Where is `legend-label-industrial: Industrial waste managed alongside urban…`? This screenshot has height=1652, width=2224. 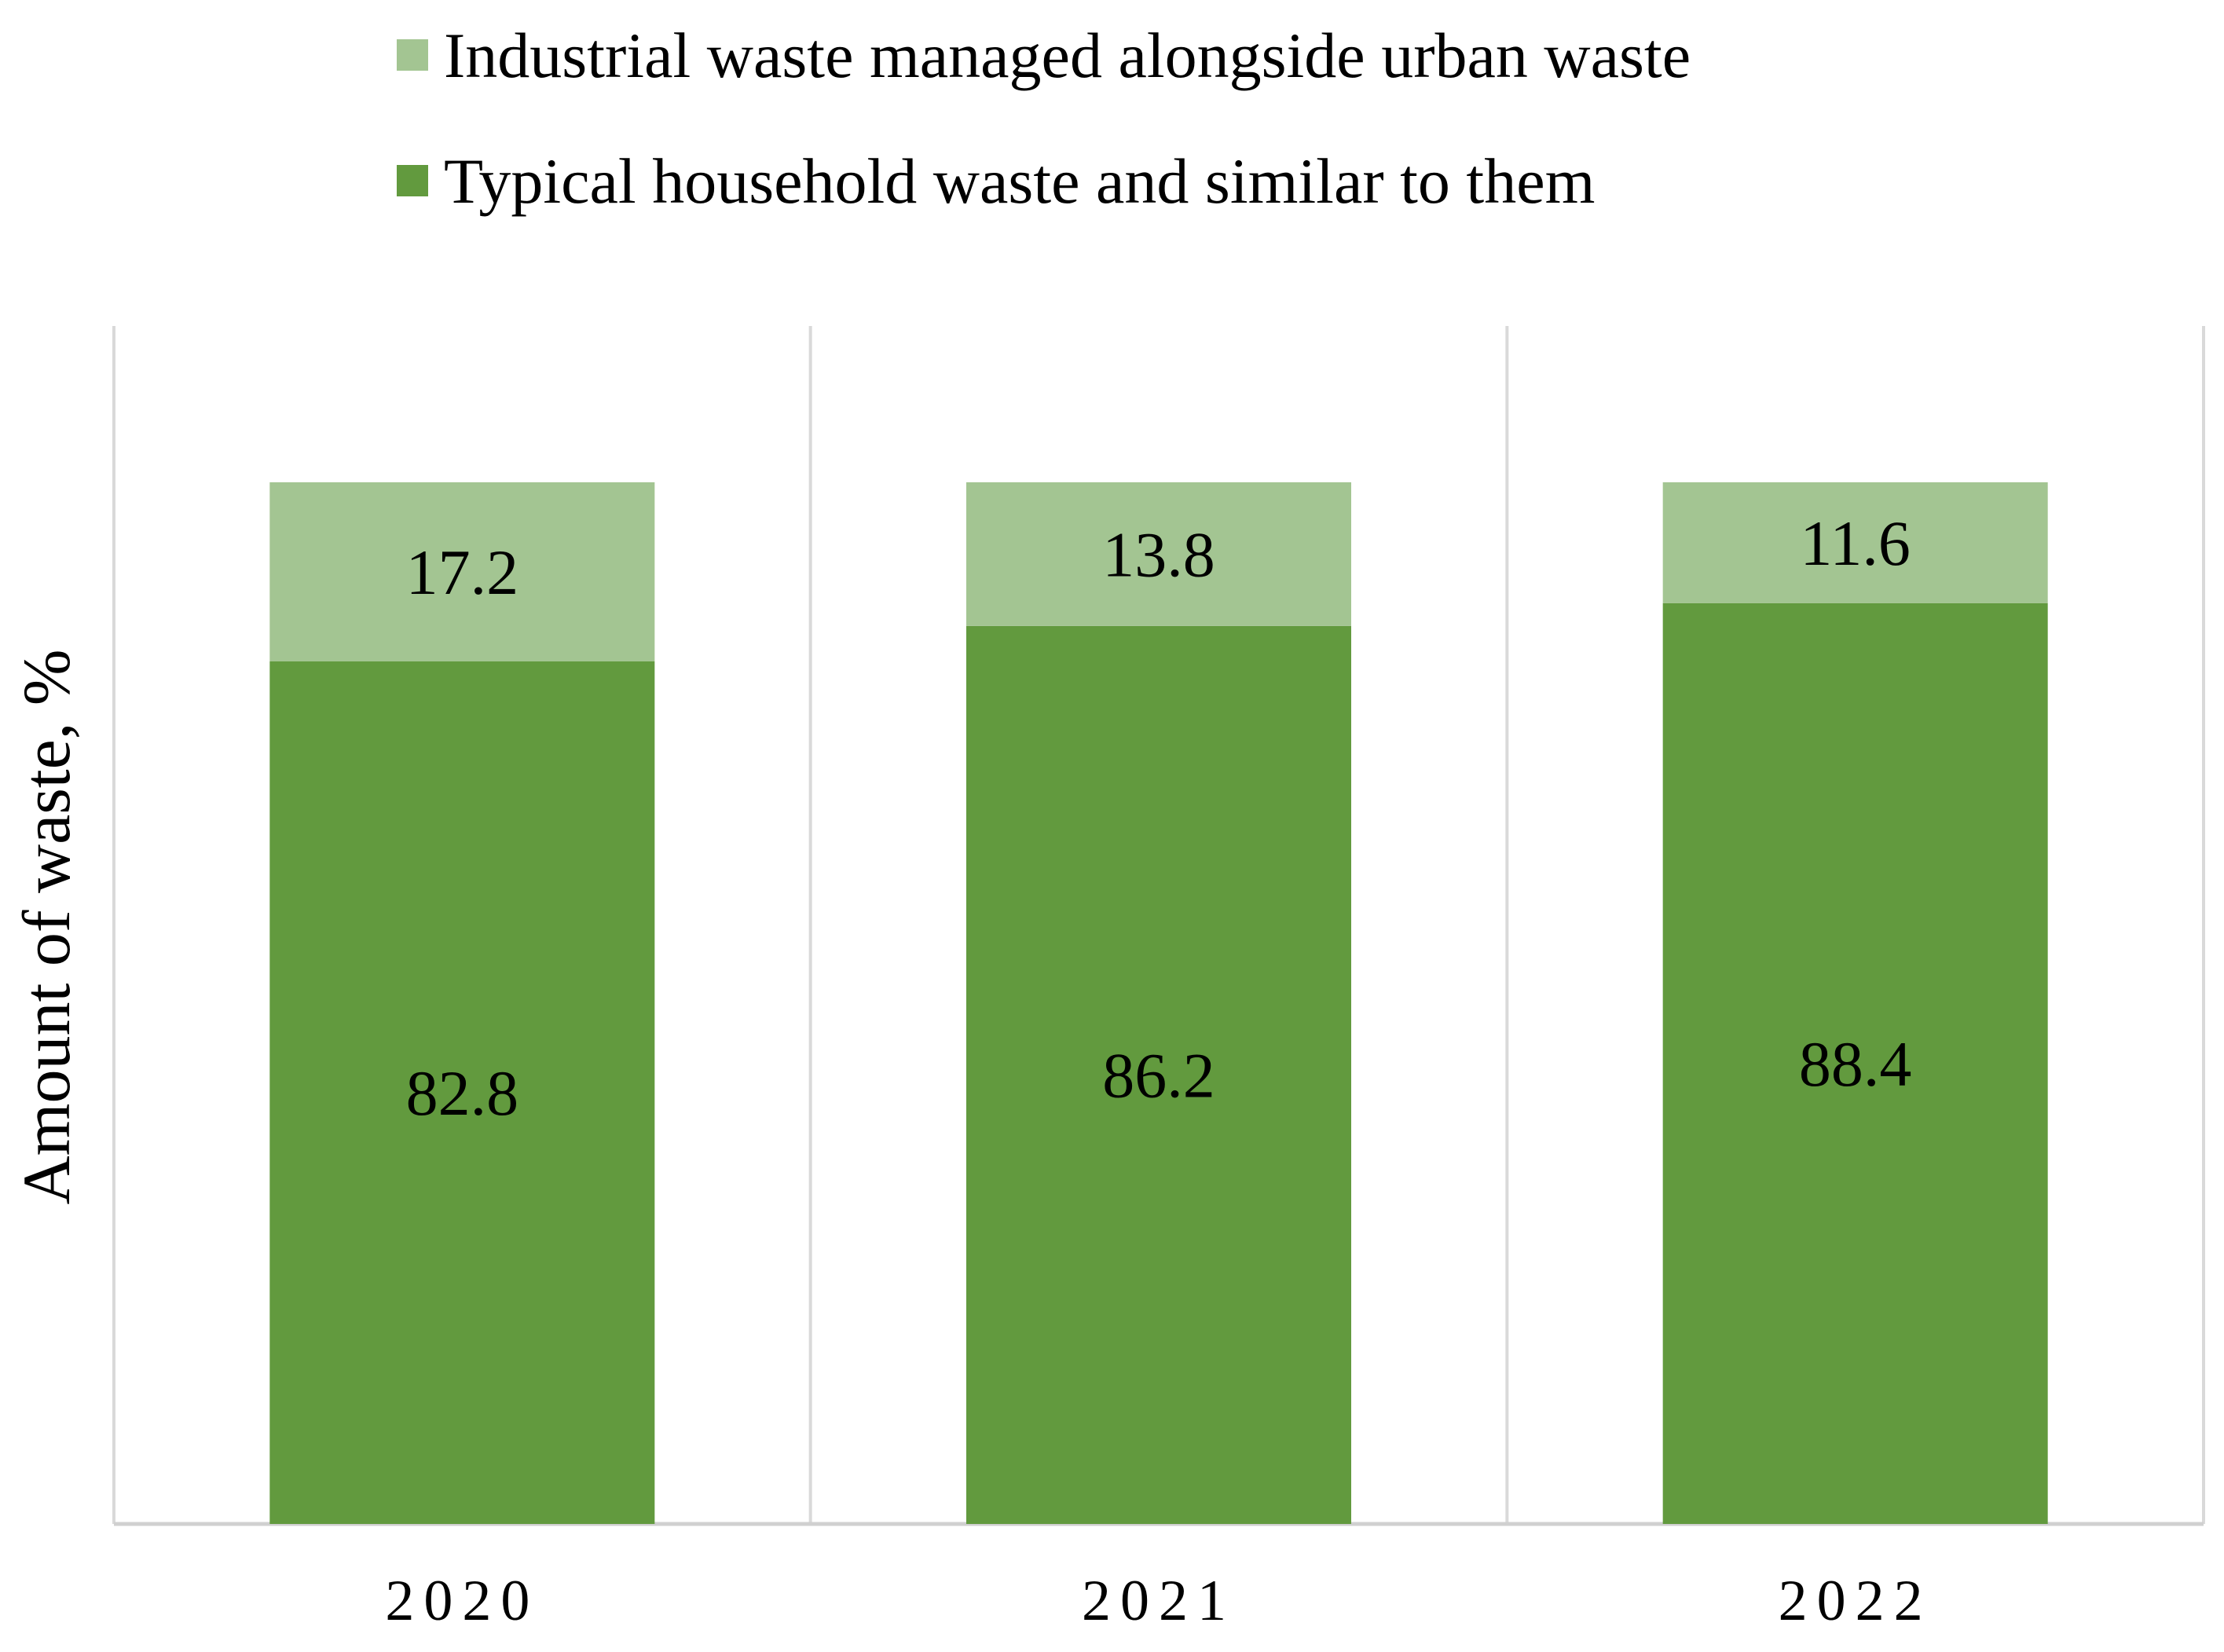
legend-label-industrial: Industrial waste managed alongside urban… is located at coordinates (1067, 55).